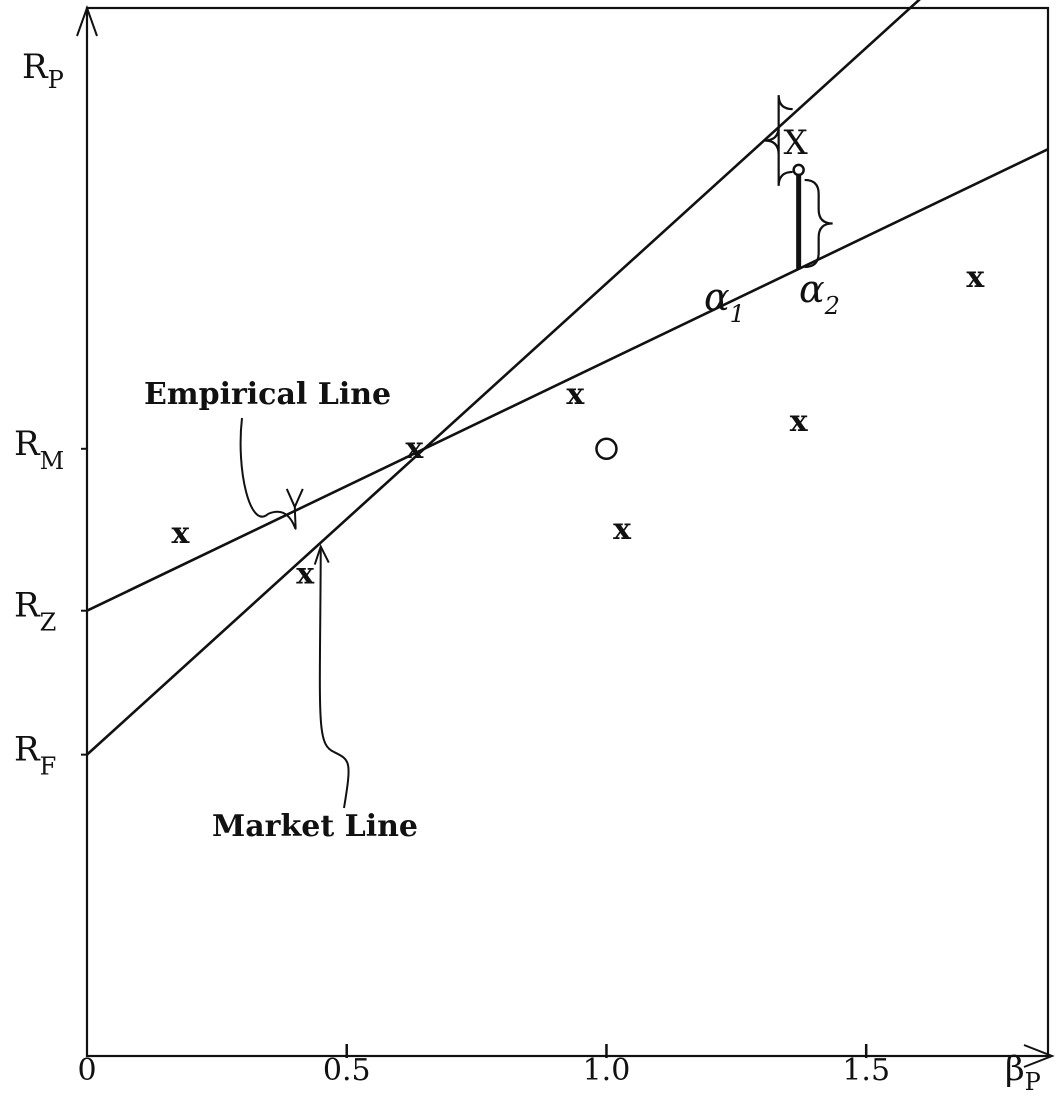  I want to click on highlight-point-marker: X, so click(796, 143).